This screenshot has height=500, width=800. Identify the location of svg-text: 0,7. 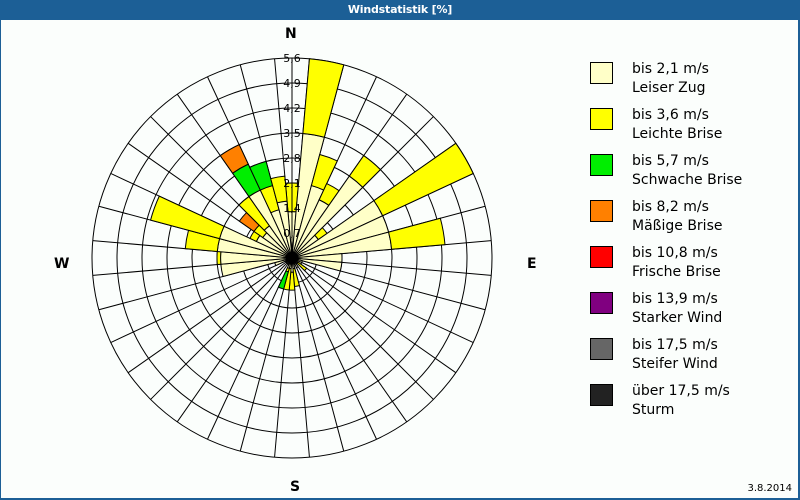
(292, 233).